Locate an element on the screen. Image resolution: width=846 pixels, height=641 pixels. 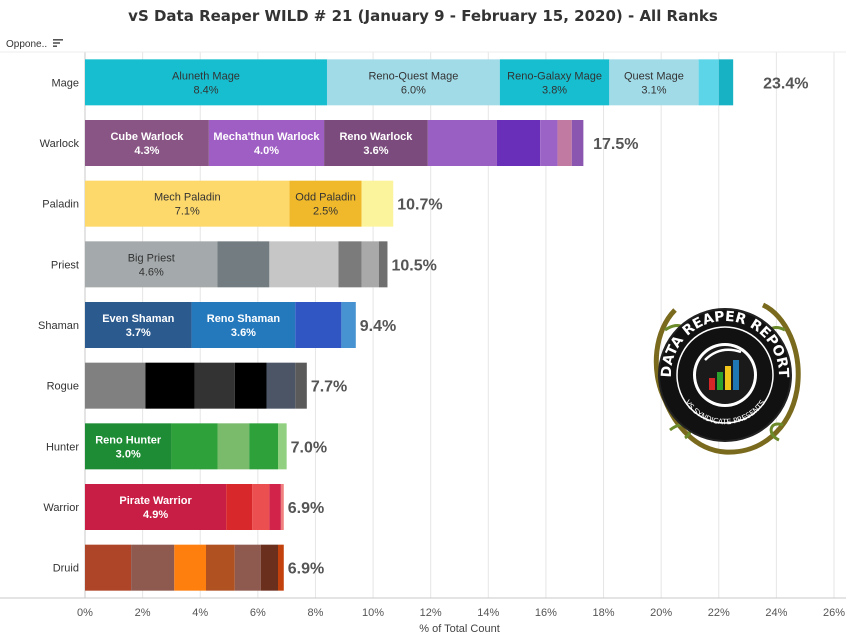
bar-total-label: 9.4% is located at coordinates (378, 326).